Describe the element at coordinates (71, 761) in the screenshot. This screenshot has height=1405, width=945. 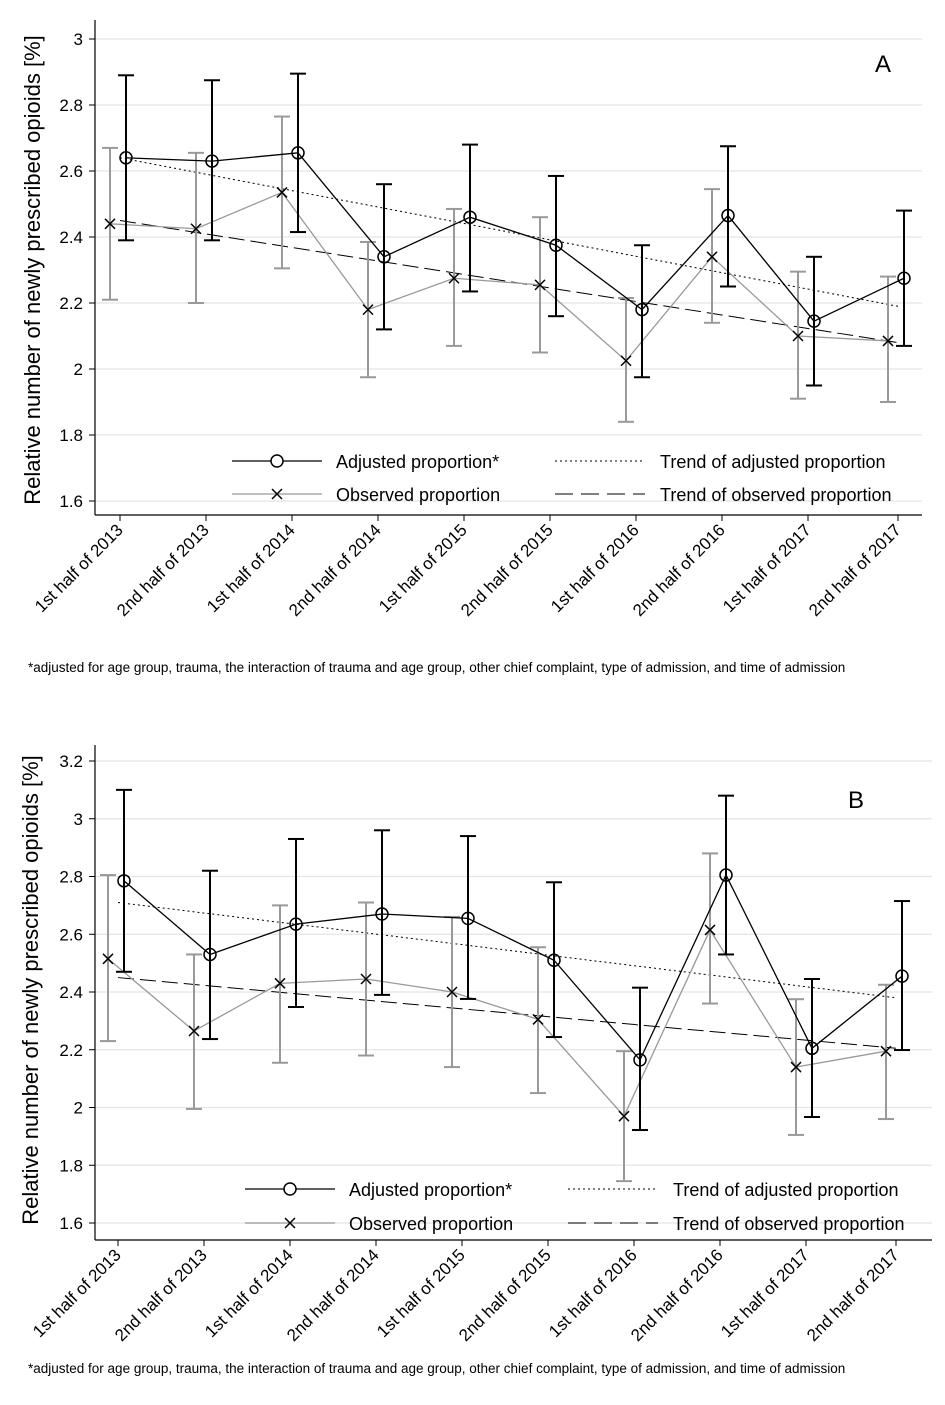
I see `y-tick-label: 3.2` at that location.